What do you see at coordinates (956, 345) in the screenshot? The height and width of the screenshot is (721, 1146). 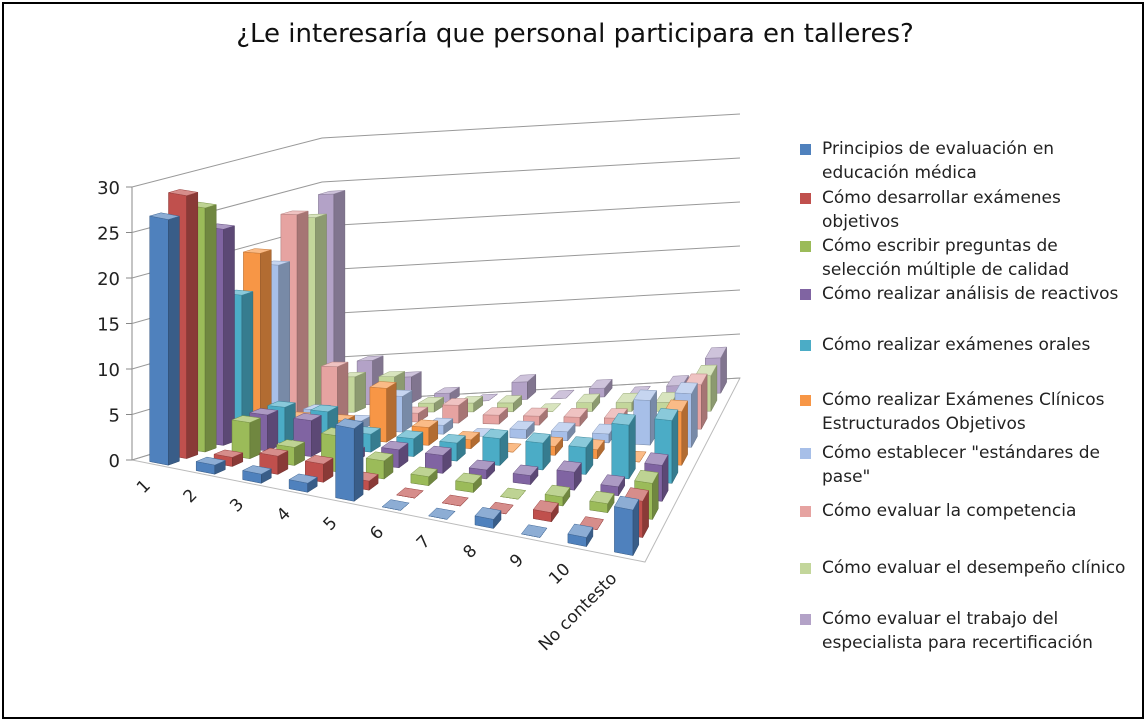 I see `legend-label: Cómo realizar exámenes orales` at bounding box center [956, 345].